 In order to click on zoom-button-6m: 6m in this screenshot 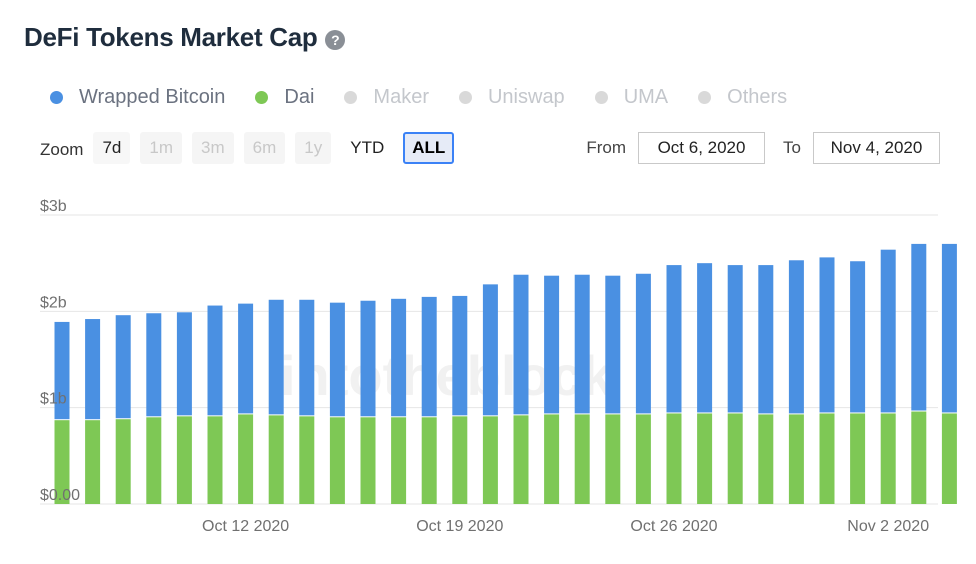, I will do `click(264, 148)`.